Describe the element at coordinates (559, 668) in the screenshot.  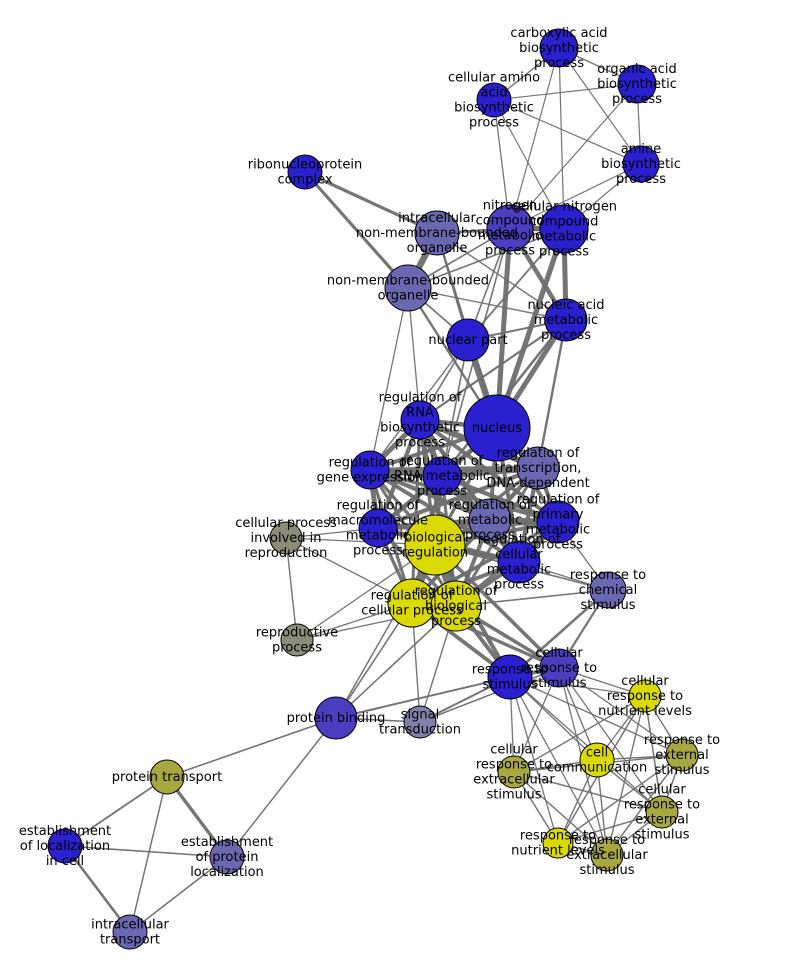
I see `graph-node-cellular-response-to-stimulus` at that location.